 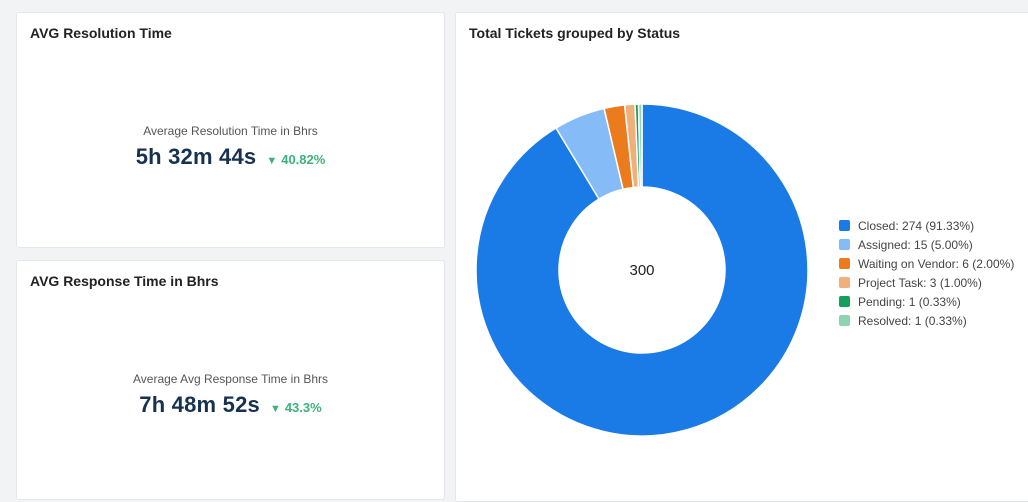 I want to click on donut-center-total: 300, so click(x=641, y=270).